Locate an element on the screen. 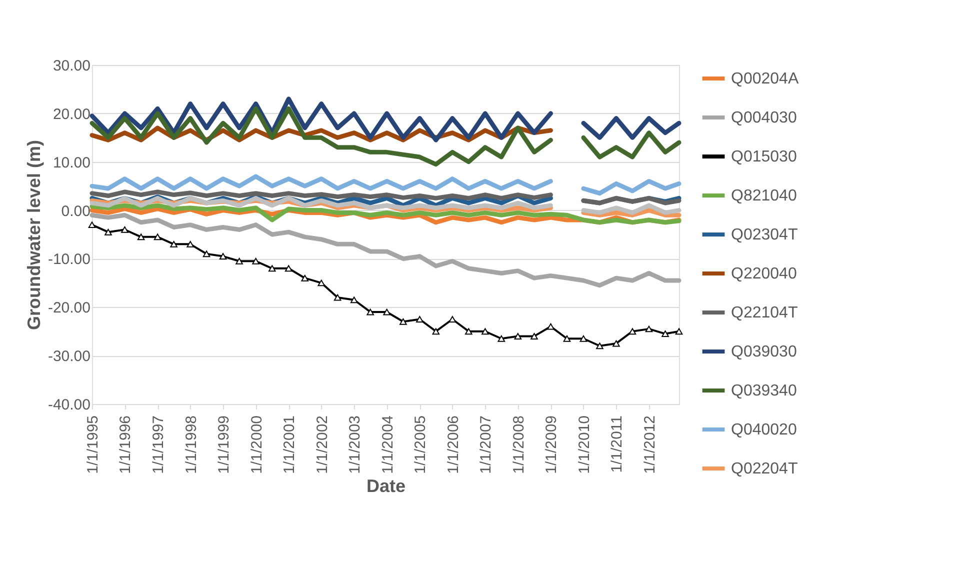 This screenshot has height=581, width=962. legend-label: Q22104T is located at coordinates (764, 313).